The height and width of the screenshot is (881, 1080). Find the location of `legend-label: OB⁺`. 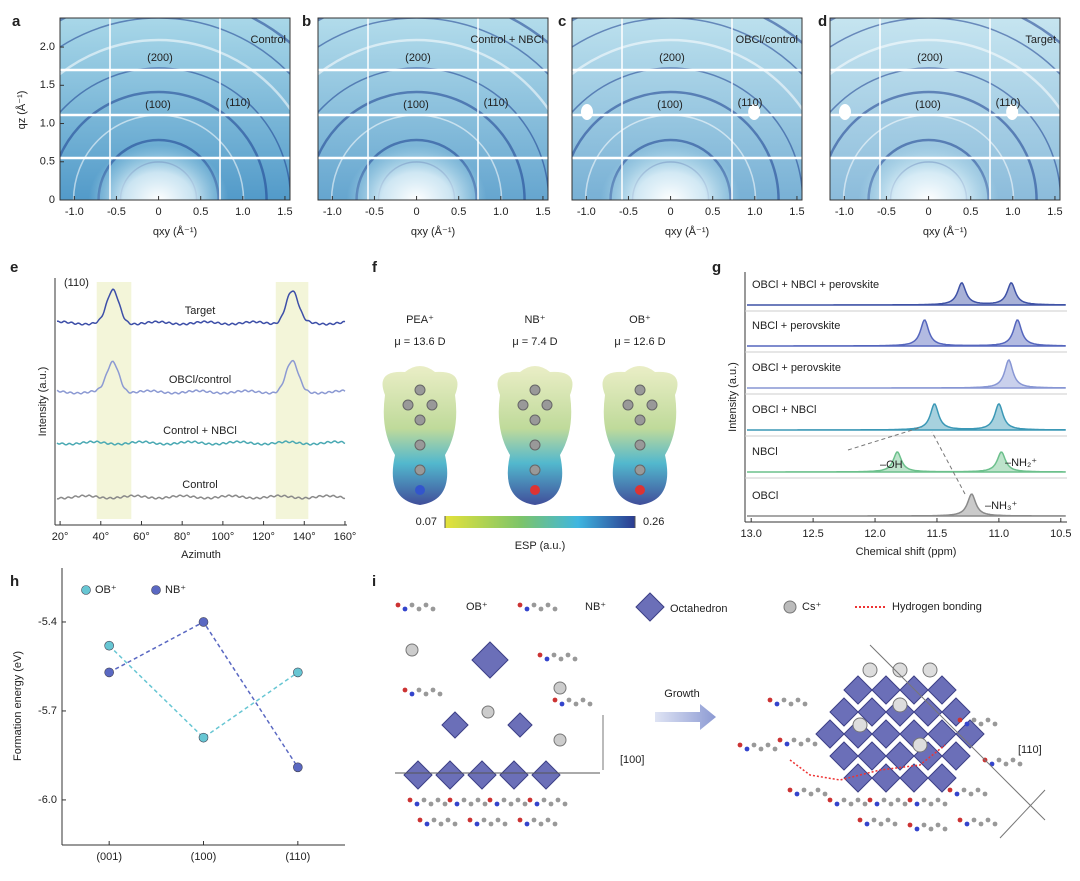

legend-label: OB⁺ is located at coordinates (477, 607).